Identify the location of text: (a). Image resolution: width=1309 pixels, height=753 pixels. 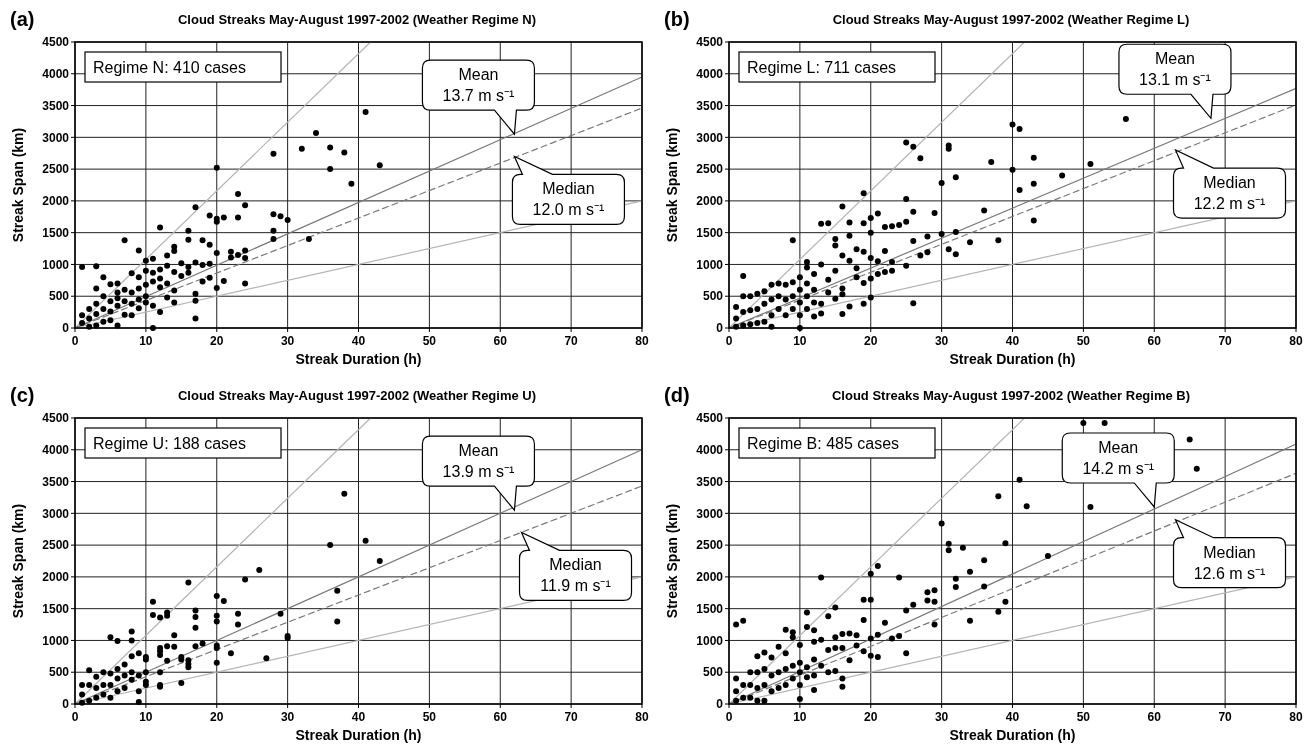
(22, 19).